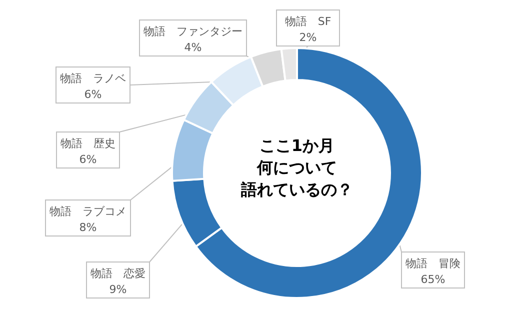 The image size is (528, 322). I want to click on data-label: 2%, so click(308, 37).